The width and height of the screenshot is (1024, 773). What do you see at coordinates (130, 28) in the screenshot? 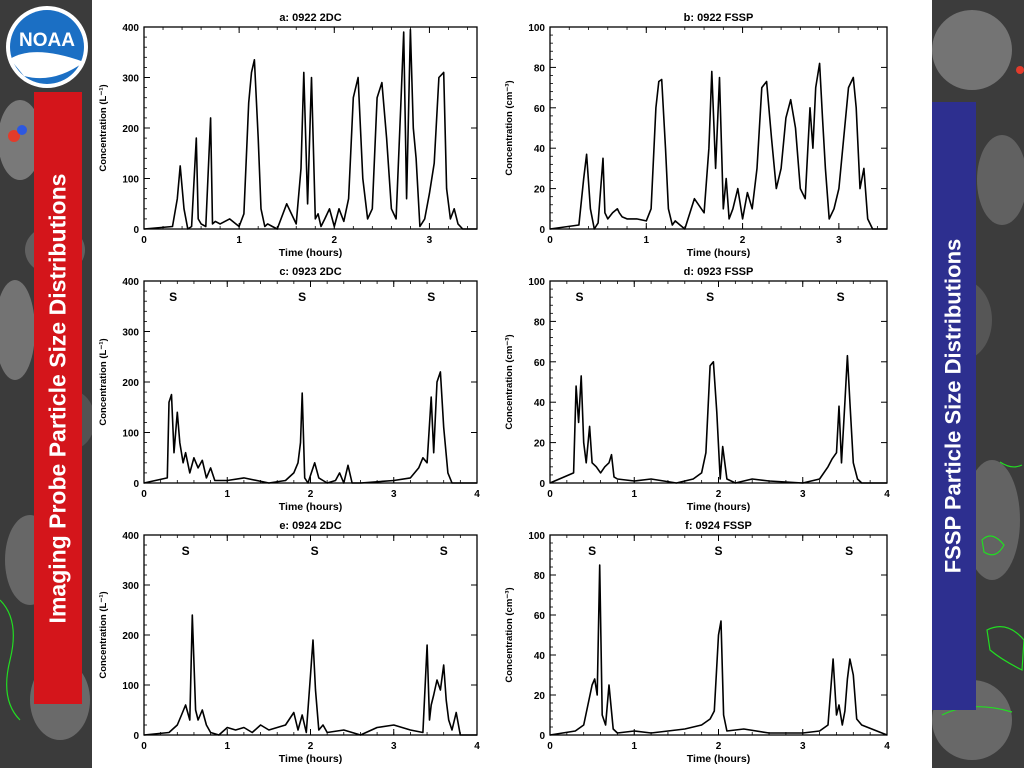
I see `chart-a-ytick-label: 400` at bounding box center [130, 28].